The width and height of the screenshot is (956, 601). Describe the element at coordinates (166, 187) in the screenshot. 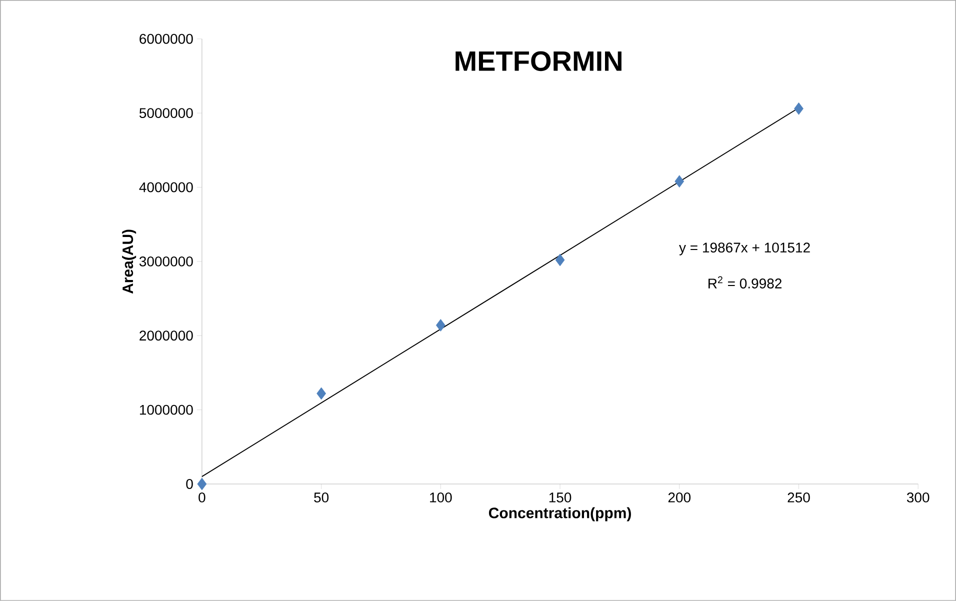

I see `y-tick-label: 4000000` at that location.